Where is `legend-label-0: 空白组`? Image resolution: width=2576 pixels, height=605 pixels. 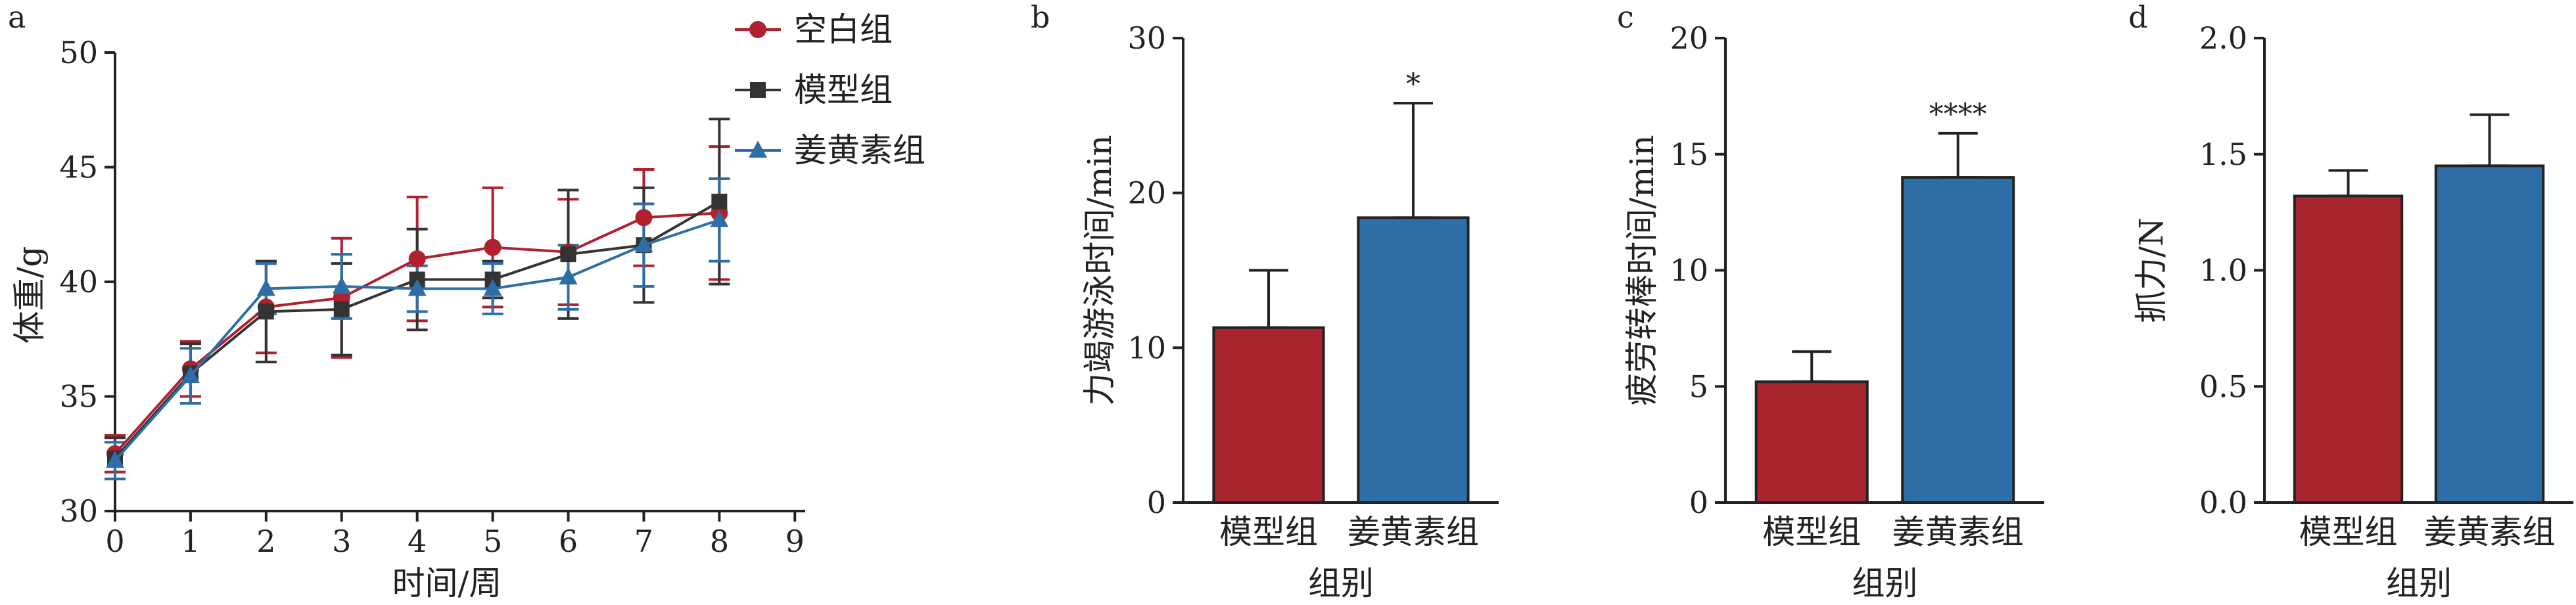
legend-label-0: 空白组 is located at coordinates (843, 30).